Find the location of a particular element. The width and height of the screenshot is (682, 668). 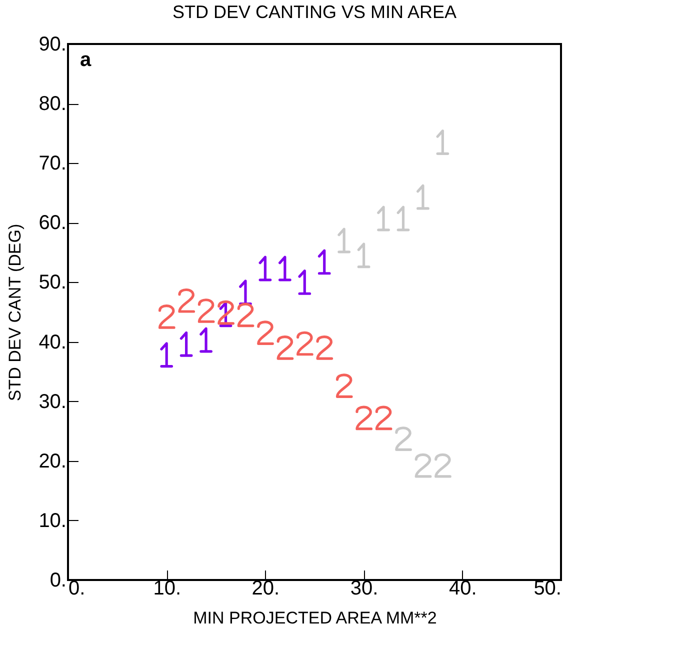

y-tick-label: 20. is located at coordinates (52, 461).